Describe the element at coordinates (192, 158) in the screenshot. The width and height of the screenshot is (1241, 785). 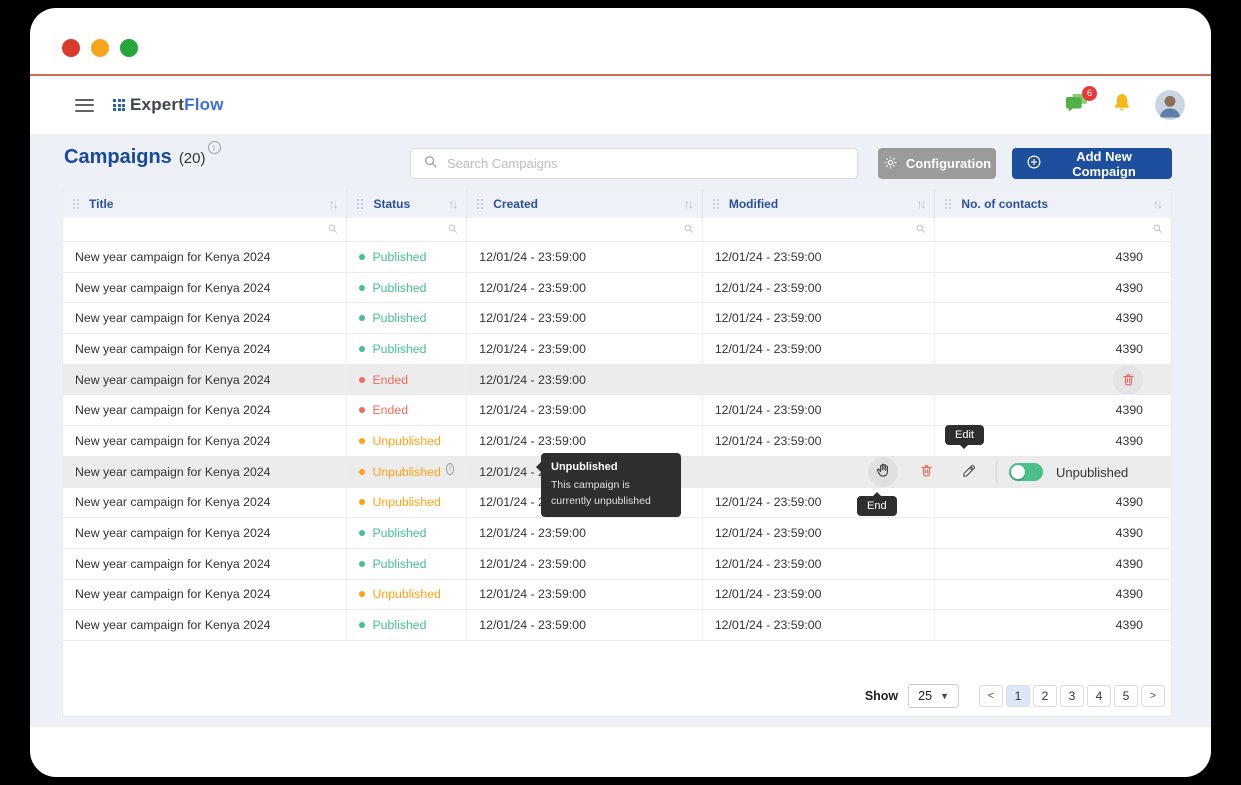
I see `campaign-count: (20)` at that location.